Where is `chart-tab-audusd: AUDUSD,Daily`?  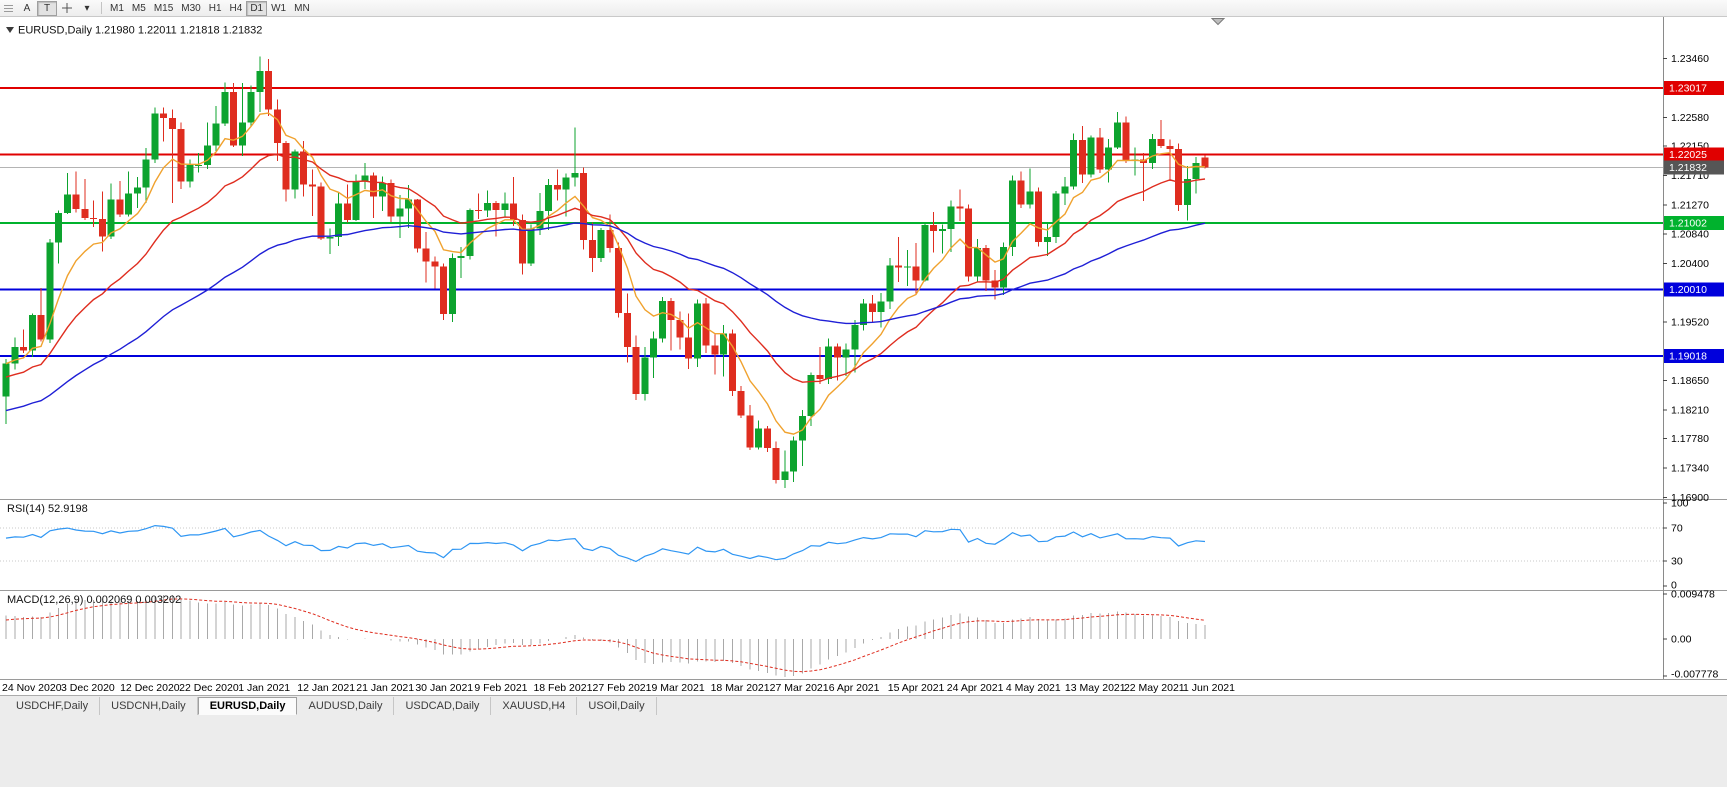 chart-tab-audusd: AUDUSD,Daily is located at coordinates (346, 706).